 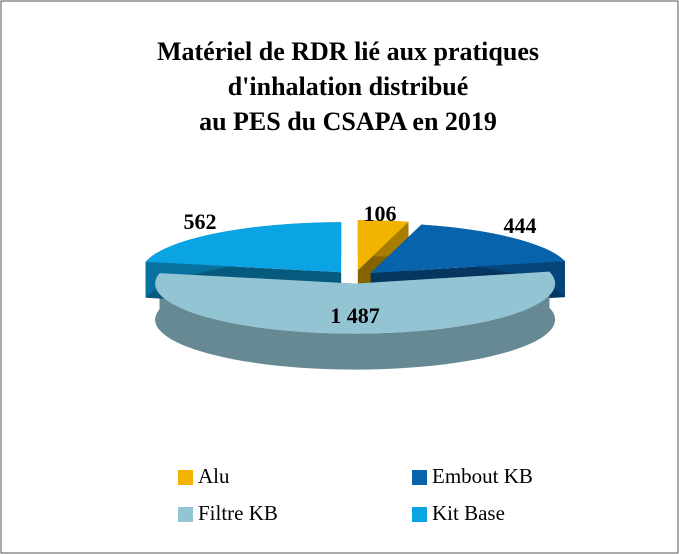 I want to click on data-label: 106, so click(x=380, y=213).